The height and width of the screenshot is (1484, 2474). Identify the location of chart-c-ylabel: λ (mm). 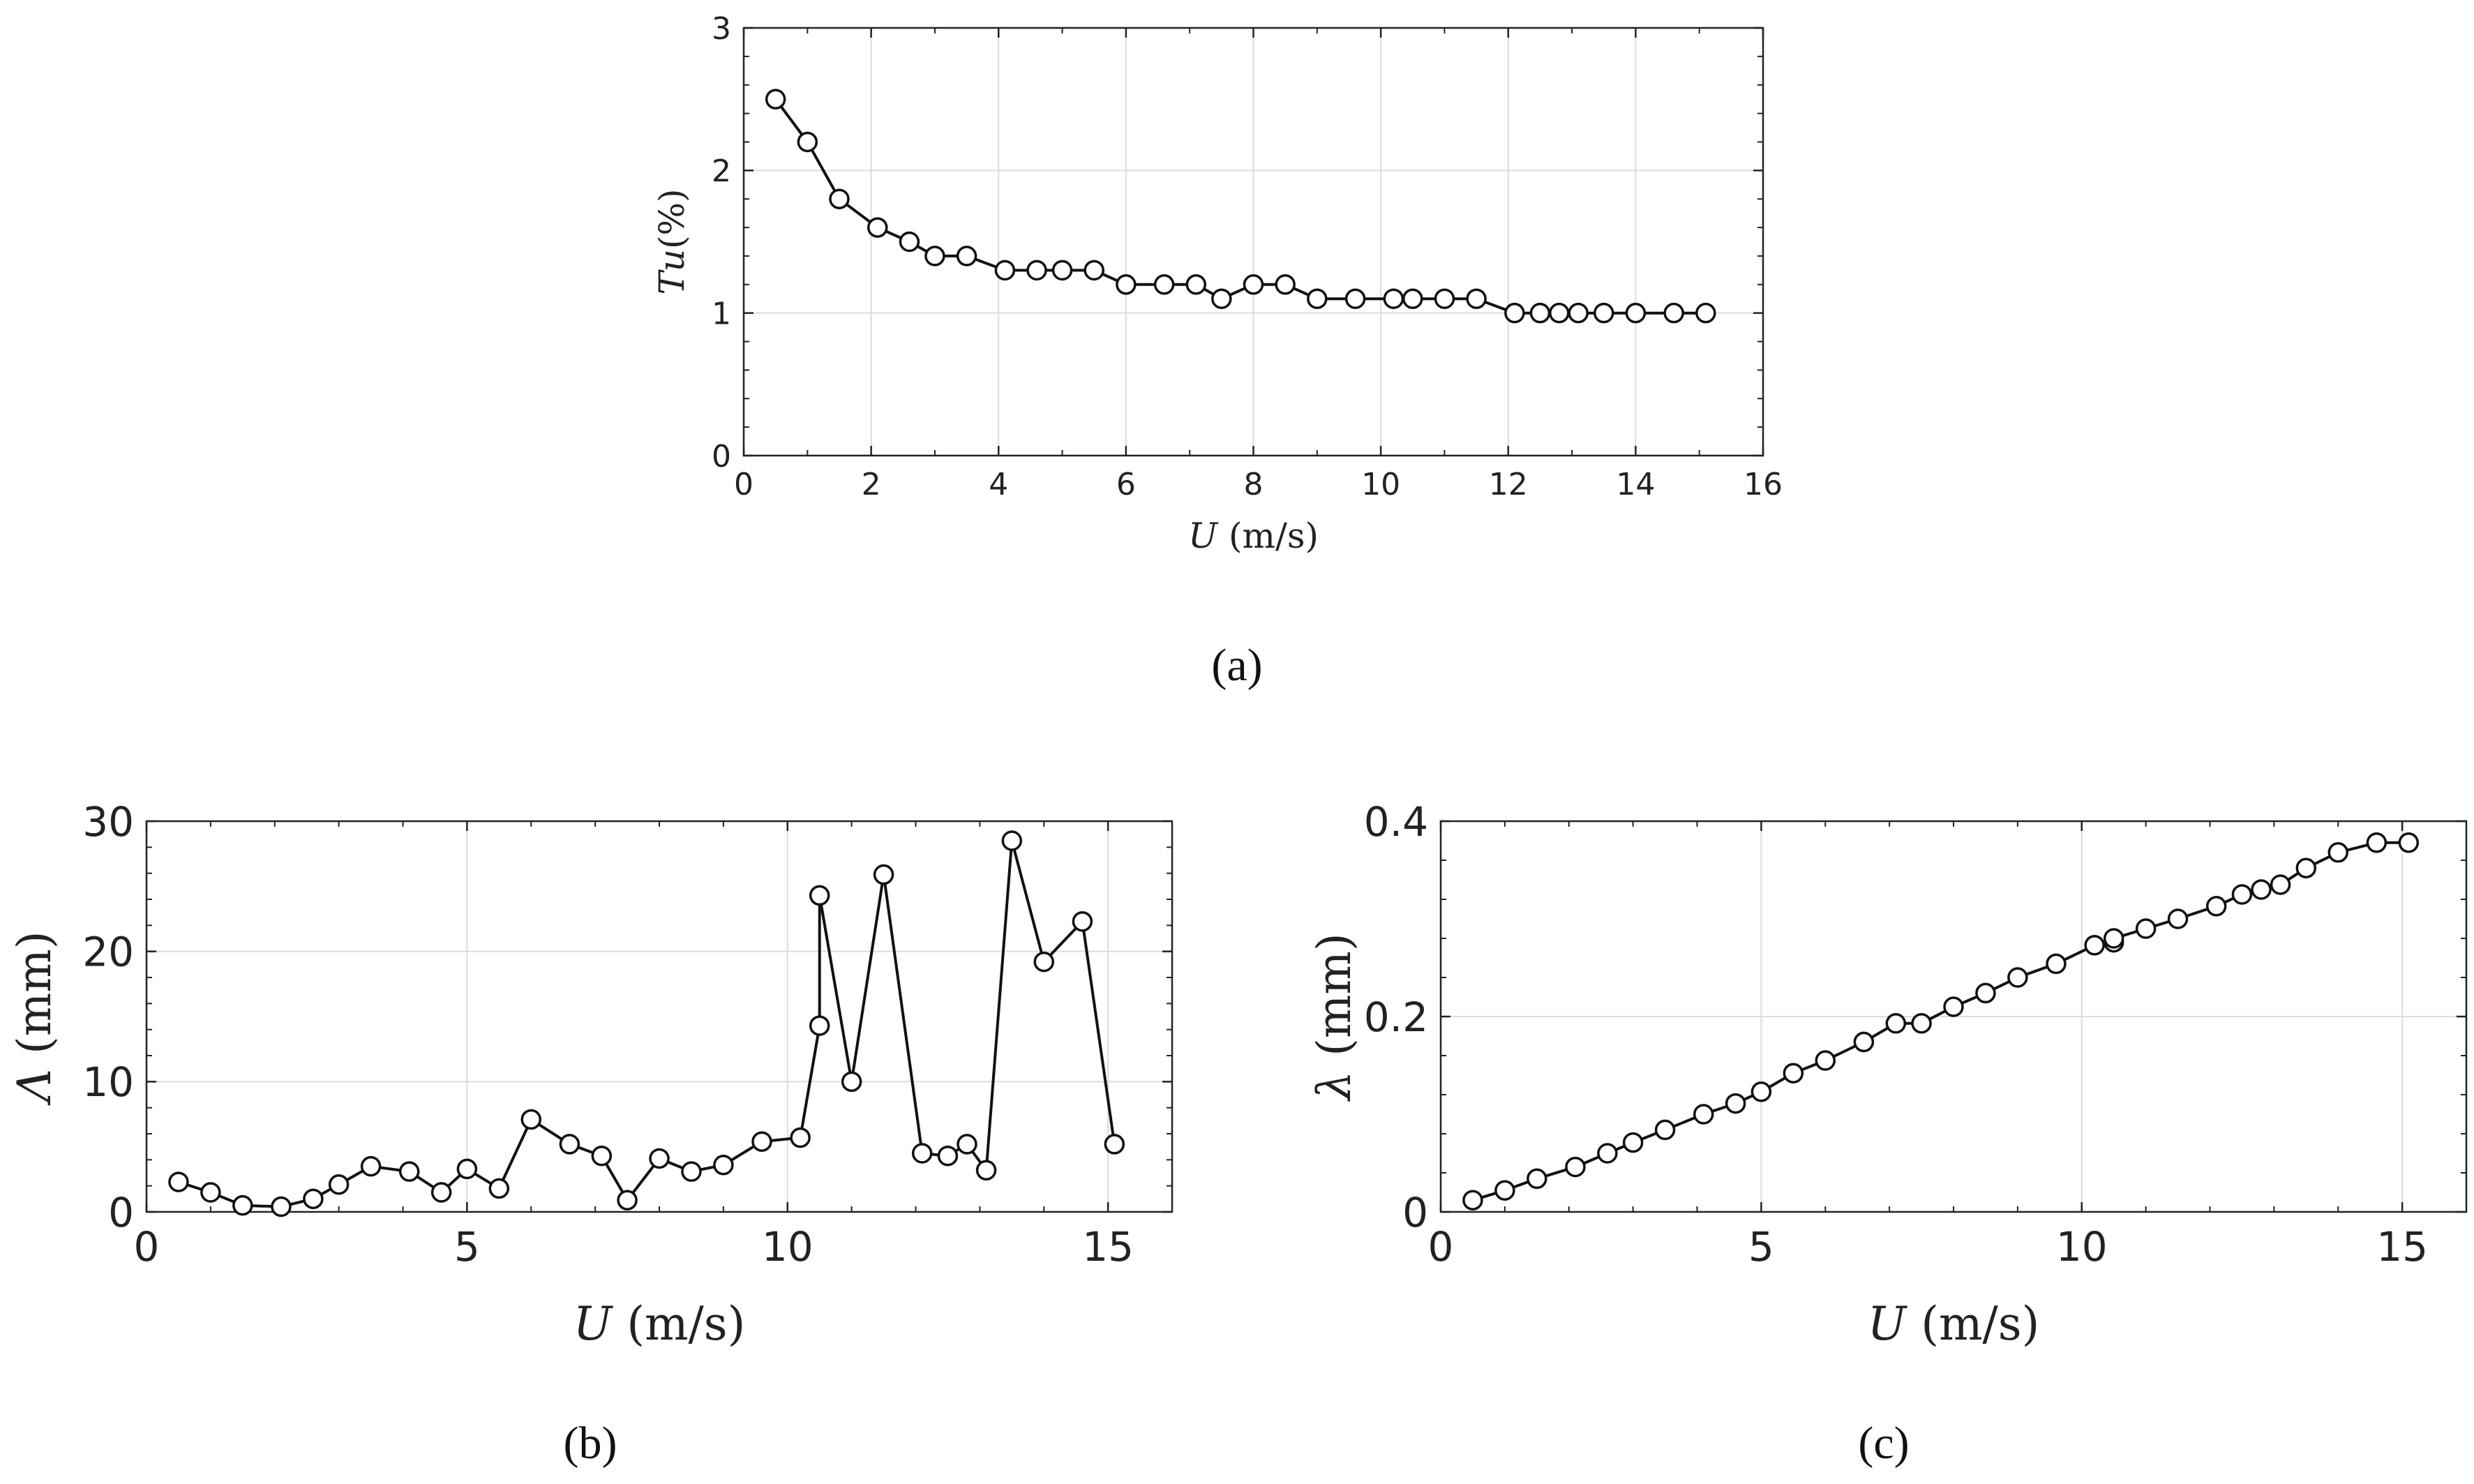
(1334, 1018).